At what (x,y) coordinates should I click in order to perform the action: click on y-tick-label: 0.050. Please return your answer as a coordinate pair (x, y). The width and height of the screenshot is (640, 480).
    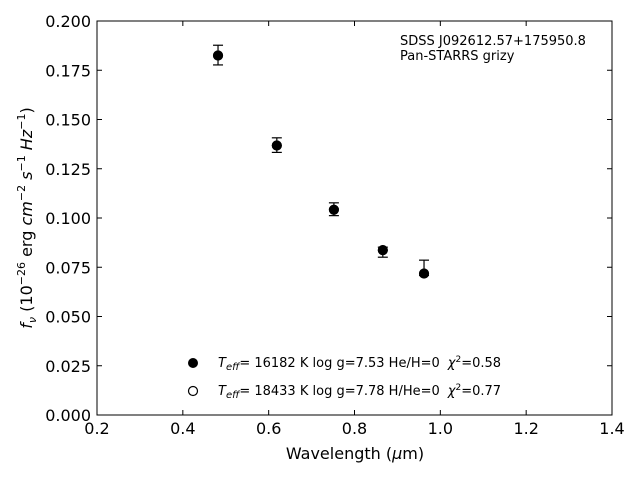
    Looking at the image, I should click on (68, 317).